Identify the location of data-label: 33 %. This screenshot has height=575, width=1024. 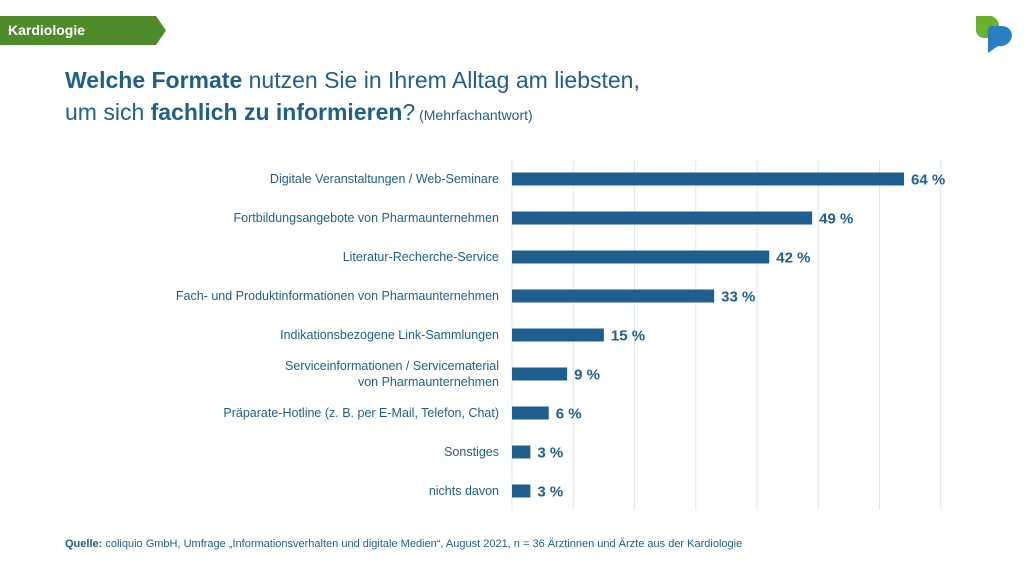
(738, 297).